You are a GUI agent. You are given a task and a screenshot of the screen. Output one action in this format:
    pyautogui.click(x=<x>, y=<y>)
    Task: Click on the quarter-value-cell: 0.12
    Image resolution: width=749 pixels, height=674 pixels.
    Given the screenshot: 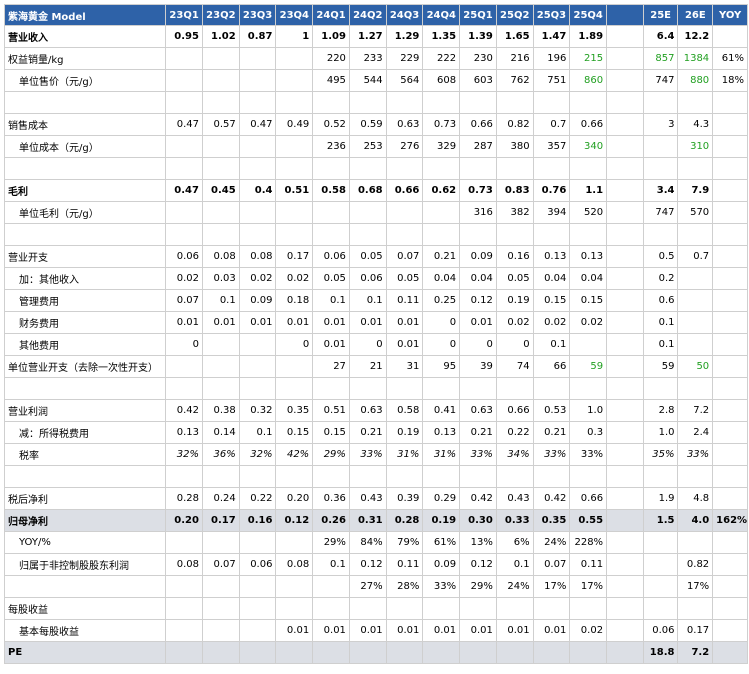 What is the action you would take?
    pyautogui.click(x=294, y=520)
    